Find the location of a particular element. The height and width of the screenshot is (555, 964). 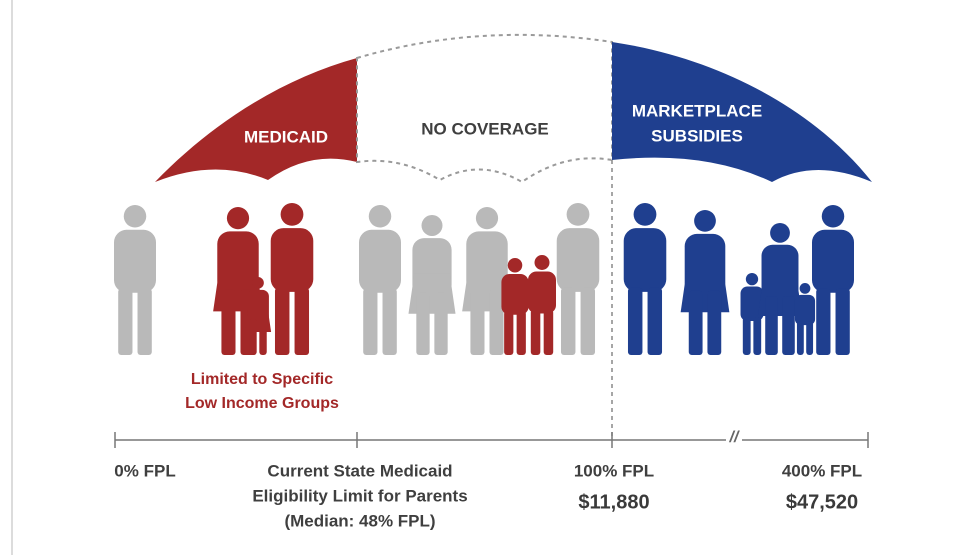

marketplace-label: MARKETPLACE is located at coordinates (697, 110).